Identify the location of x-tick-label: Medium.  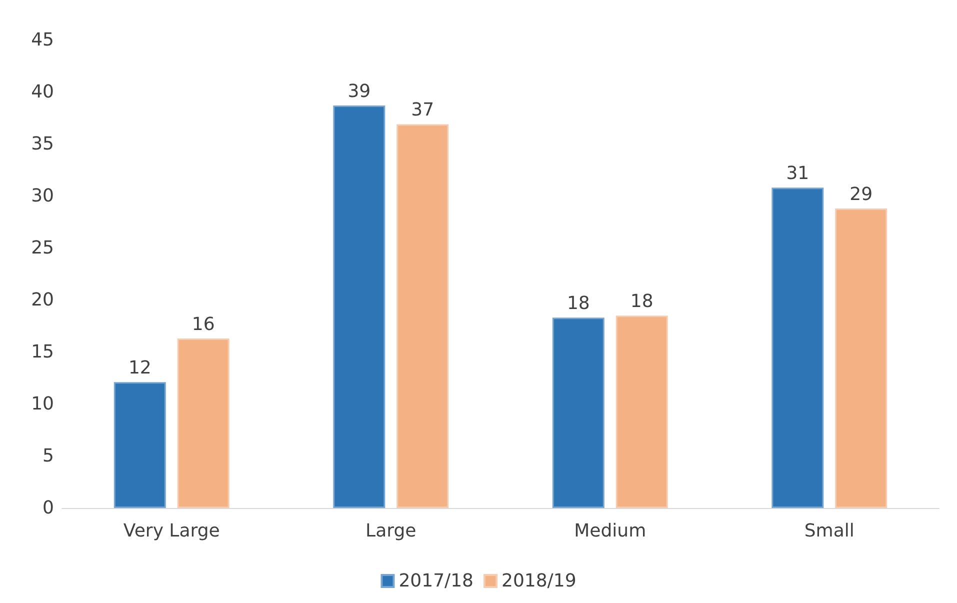
(610, 531).